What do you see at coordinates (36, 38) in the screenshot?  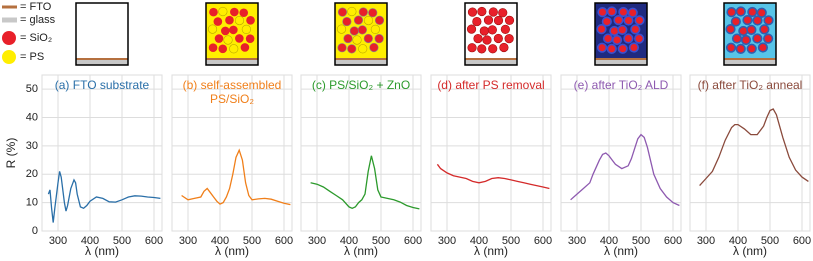 I see `legend-label: = SiO₂` at bounding box center [36, 38].